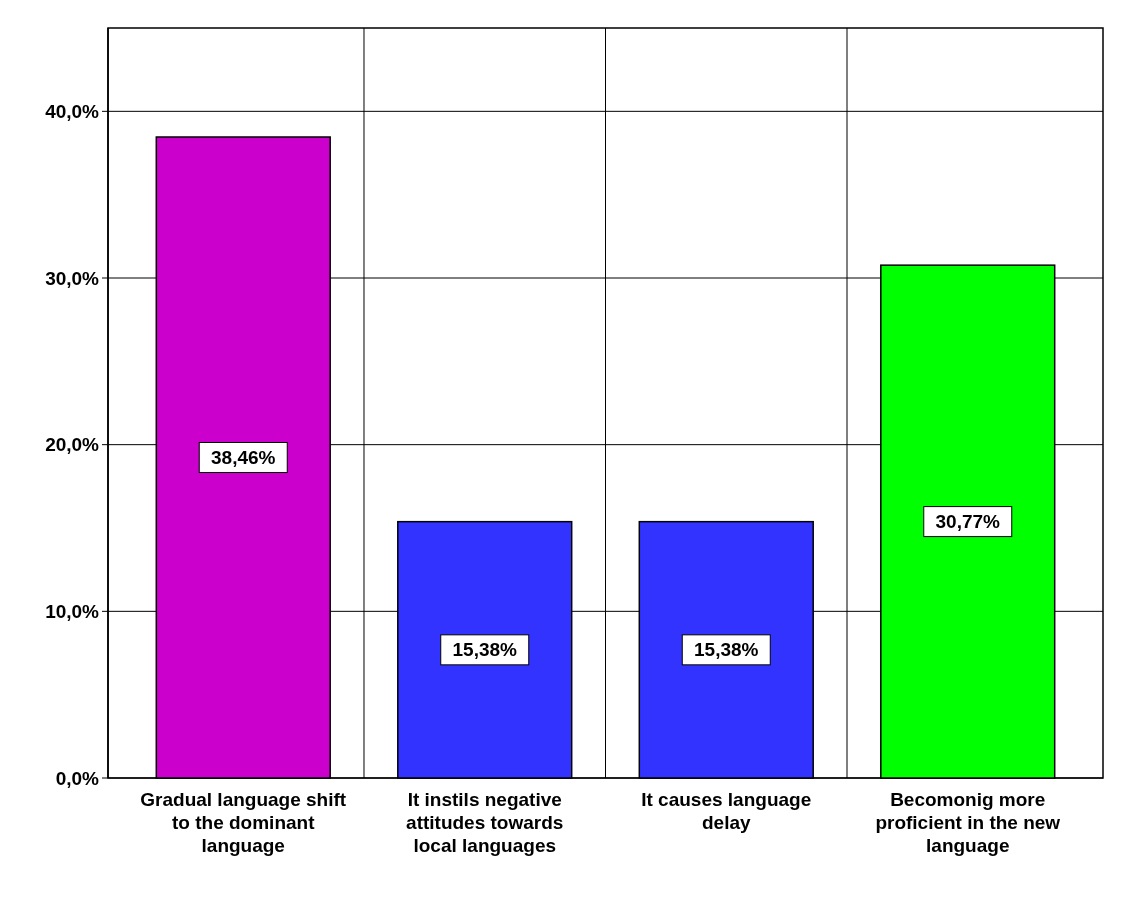  I want to click on data-label: 30,77%, so click(968, 522).